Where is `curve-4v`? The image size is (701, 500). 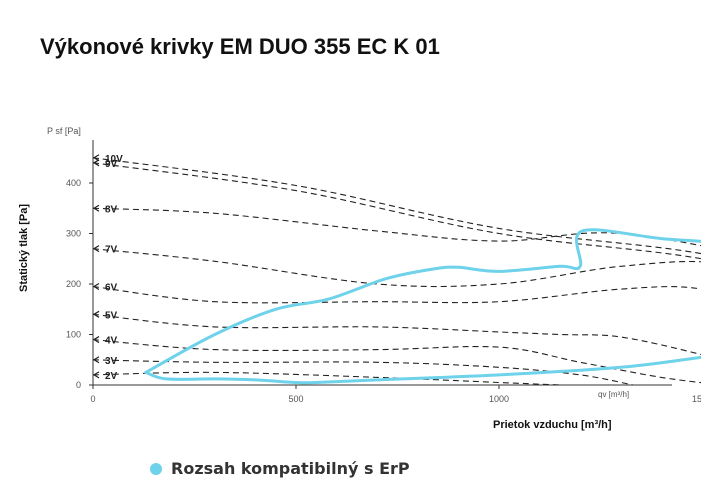
curve-4v is located at coordinates (396, 361).